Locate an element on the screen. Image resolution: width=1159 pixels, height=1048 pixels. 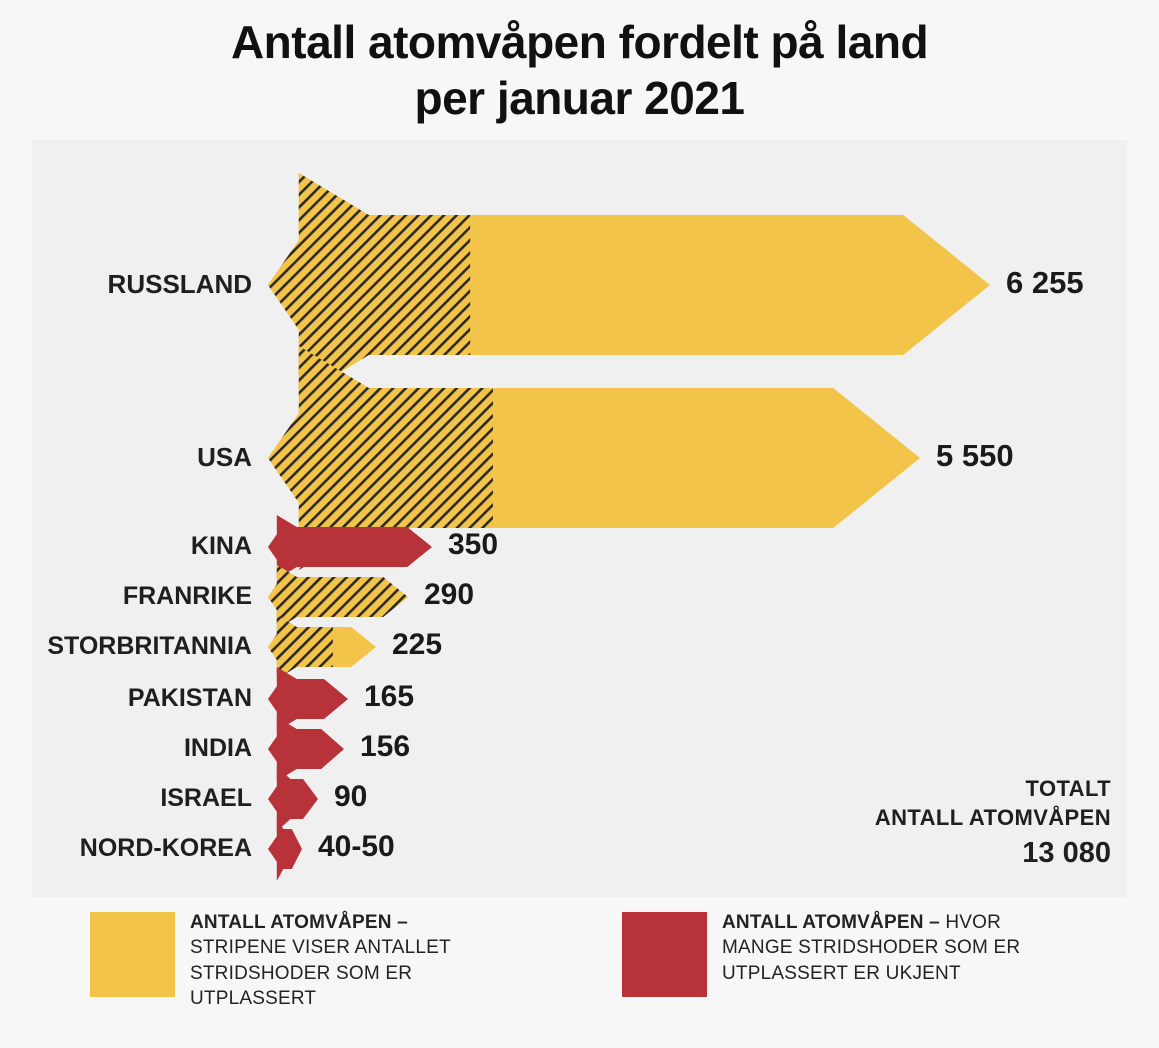
bar-label-kina: KINA is located at coordinates (221, 546).